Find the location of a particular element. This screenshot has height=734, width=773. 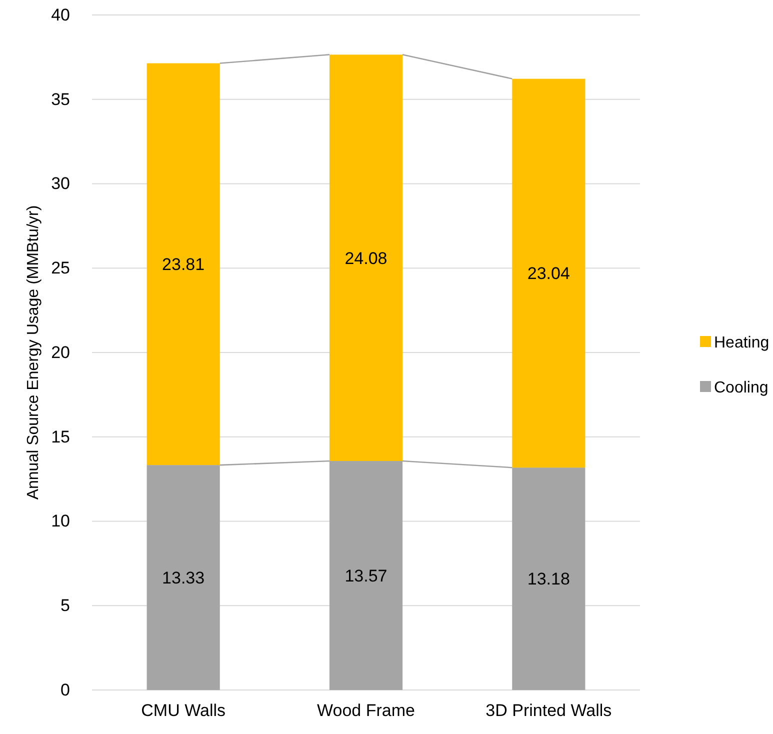

y-tick-label: 0 is located at coordinates (65, 690).